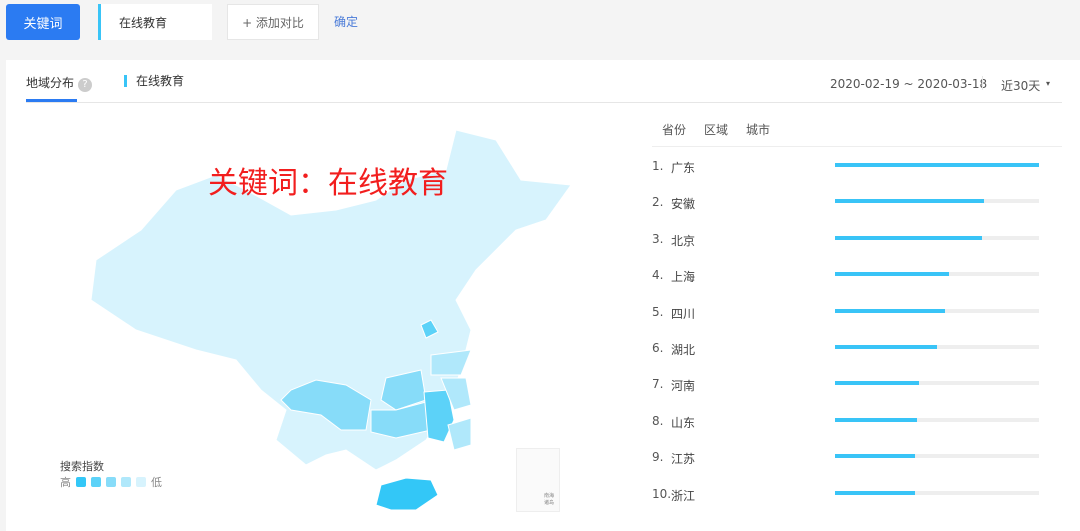  Describe the element at coordinates (51, 100) in the screenshot. I see `active-tab-indicator` at that location.